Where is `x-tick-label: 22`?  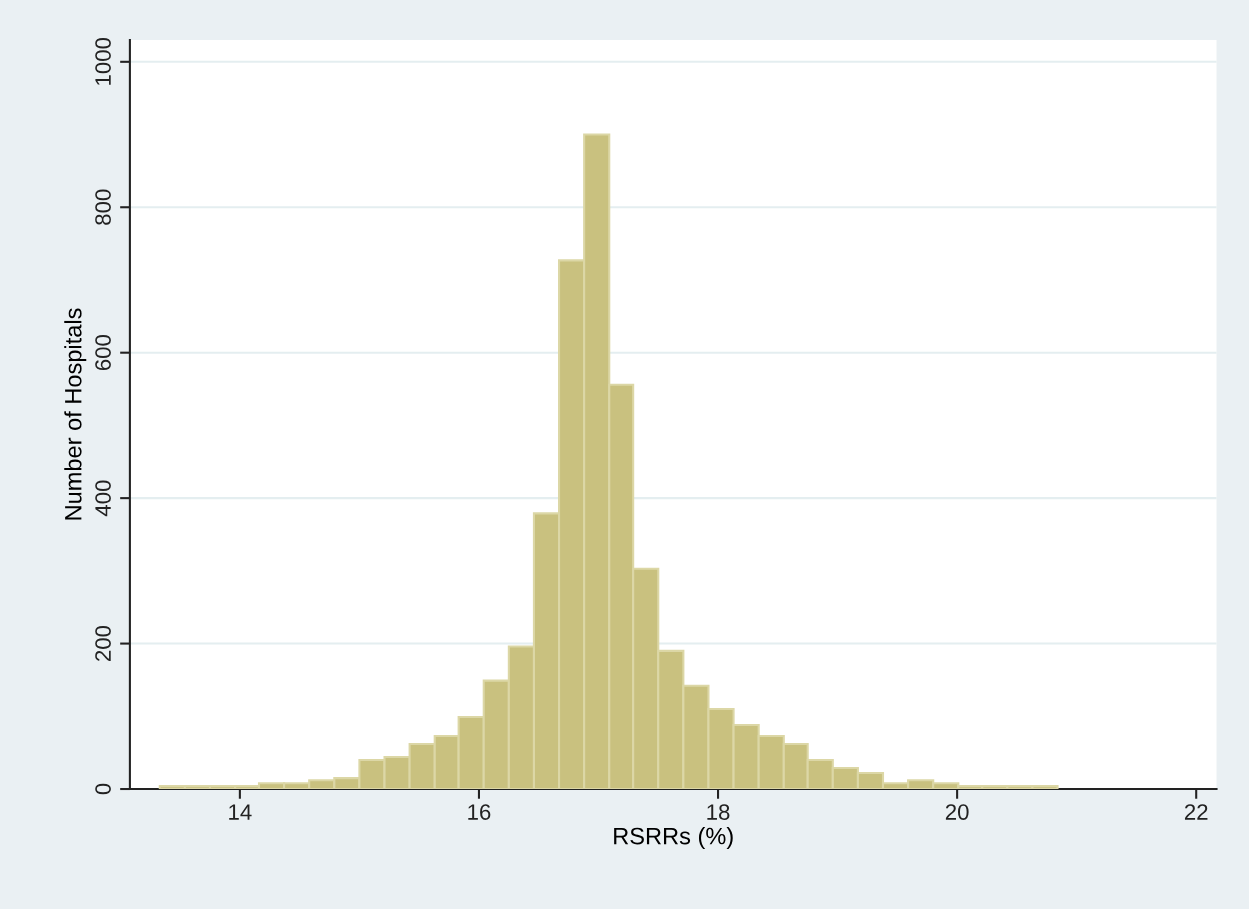 x-tick-label: 22 is located at coordinates (1196, 812).